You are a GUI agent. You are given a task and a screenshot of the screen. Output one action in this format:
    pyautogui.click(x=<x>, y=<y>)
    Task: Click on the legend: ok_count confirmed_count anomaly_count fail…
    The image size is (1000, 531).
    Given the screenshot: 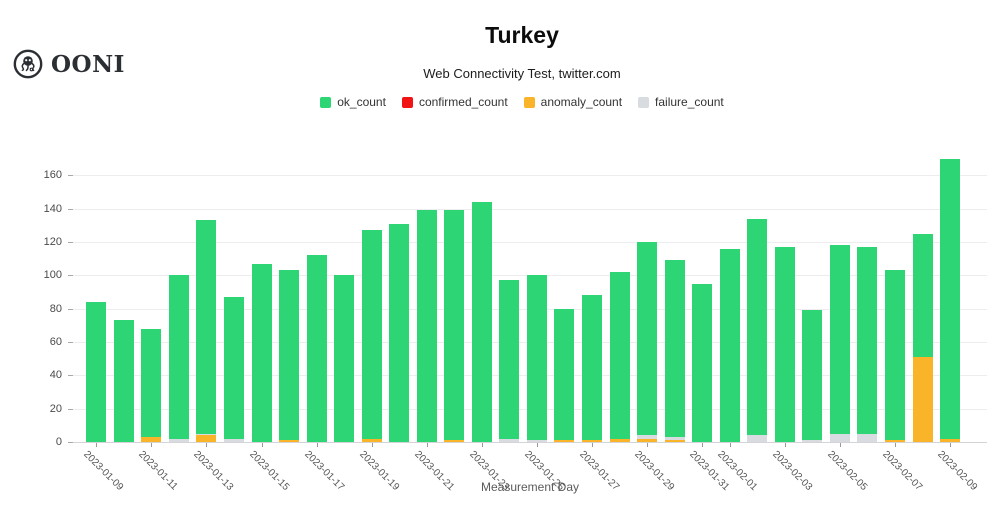 What is the action you would take?
    pyautogui.click(x=522, y=102)
    